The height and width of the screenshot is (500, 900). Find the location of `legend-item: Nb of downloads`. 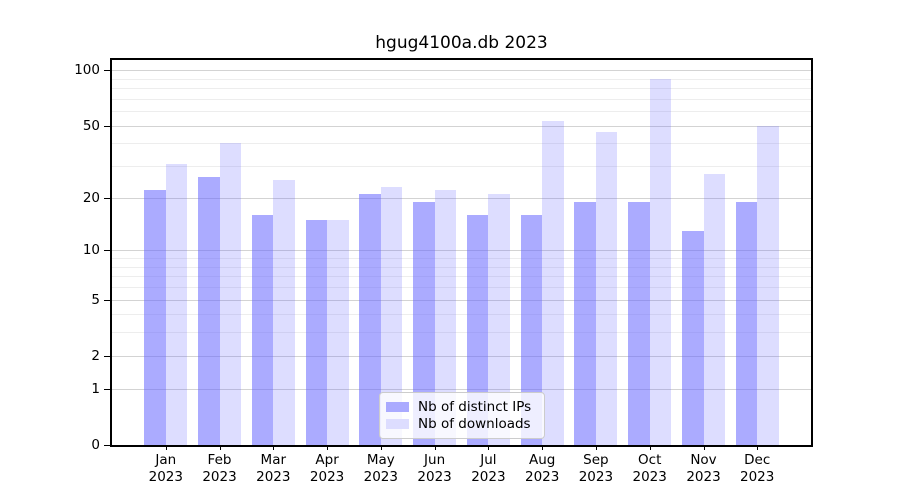

legend-item: Nb of downloads is located at coordinates (461, 423).